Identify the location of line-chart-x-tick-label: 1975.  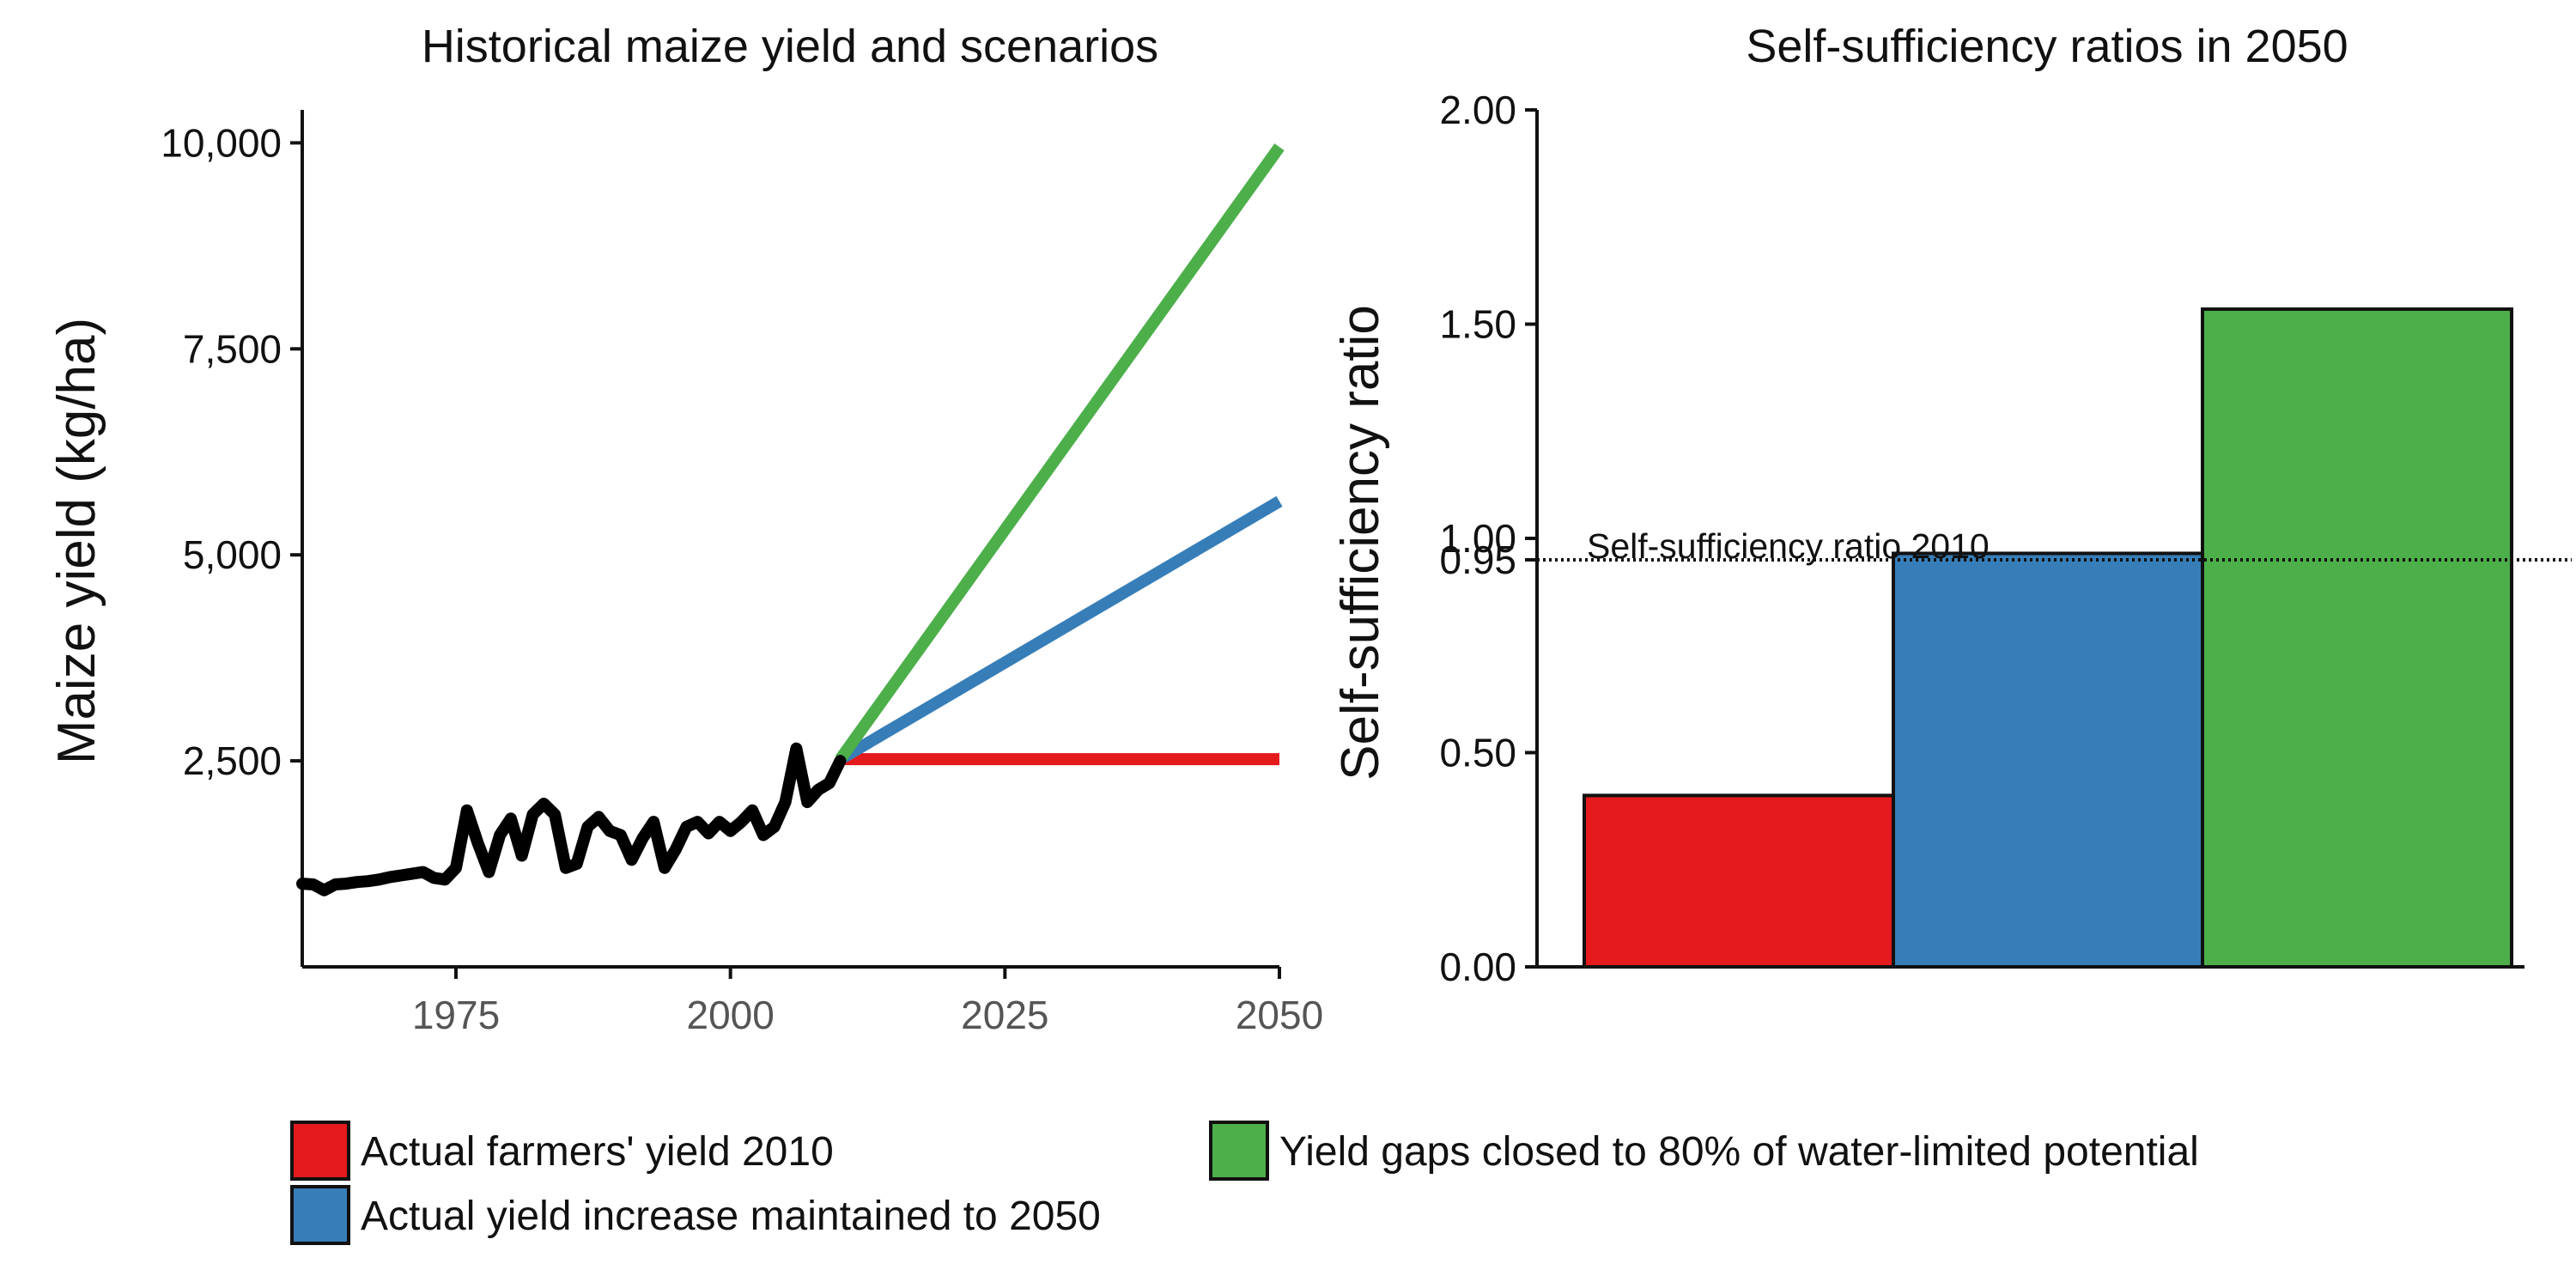
(456, 1015).